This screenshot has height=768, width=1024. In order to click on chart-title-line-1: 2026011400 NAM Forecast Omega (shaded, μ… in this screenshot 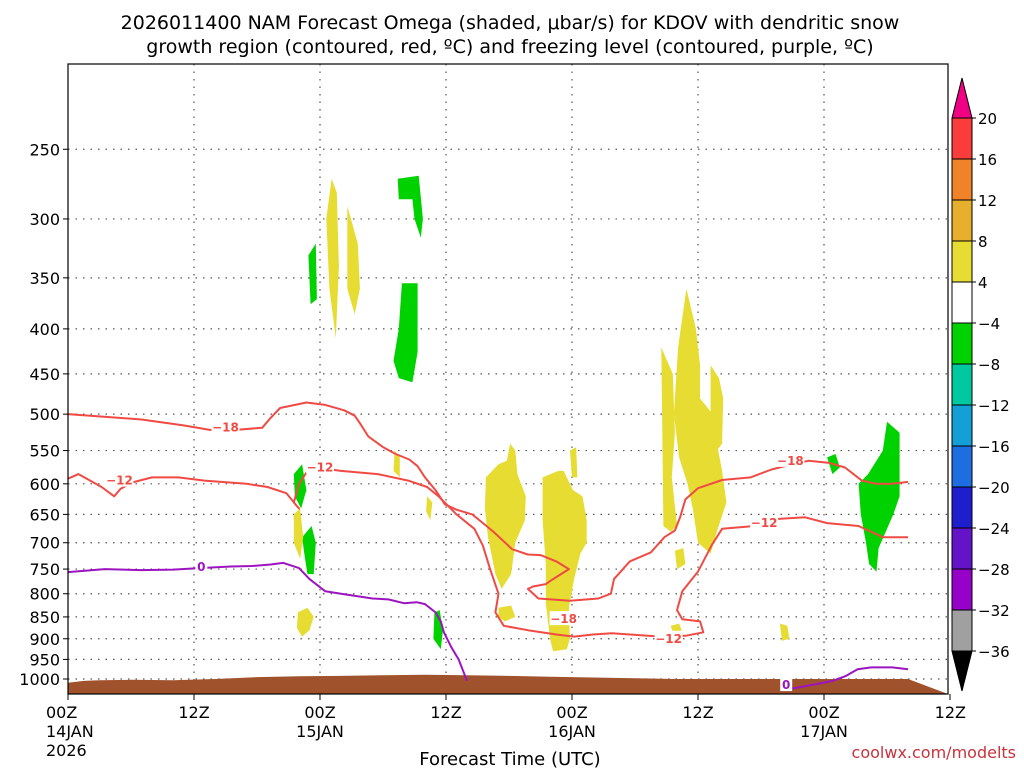, I will do `click(510, 23)`.